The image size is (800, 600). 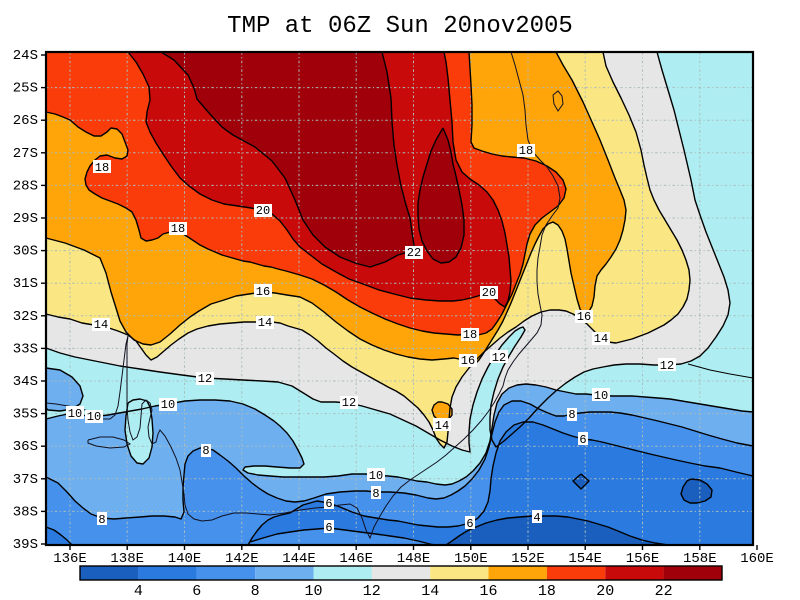 I want to click on svg-text: 34S, so click(x=25, y=382).